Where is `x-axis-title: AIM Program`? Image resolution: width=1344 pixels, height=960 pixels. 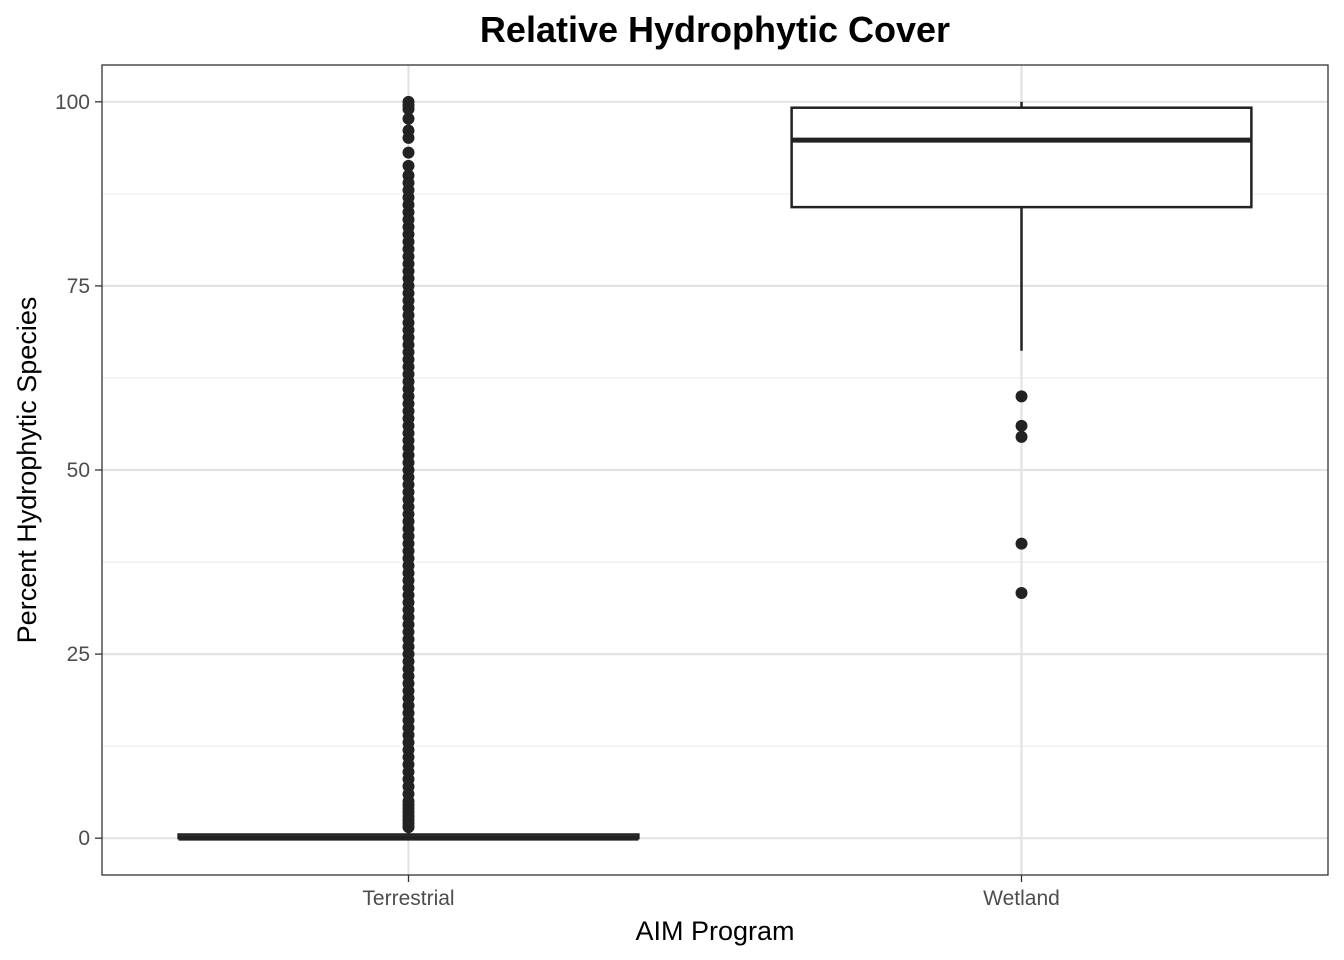 x-axis-title: AIM Program is located at coordinates (714, 931).